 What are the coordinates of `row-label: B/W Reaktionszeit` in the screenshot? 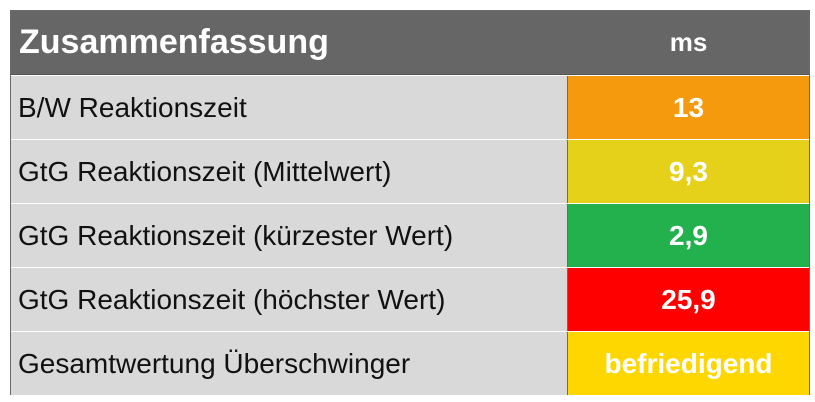 It's located at (289, 107).